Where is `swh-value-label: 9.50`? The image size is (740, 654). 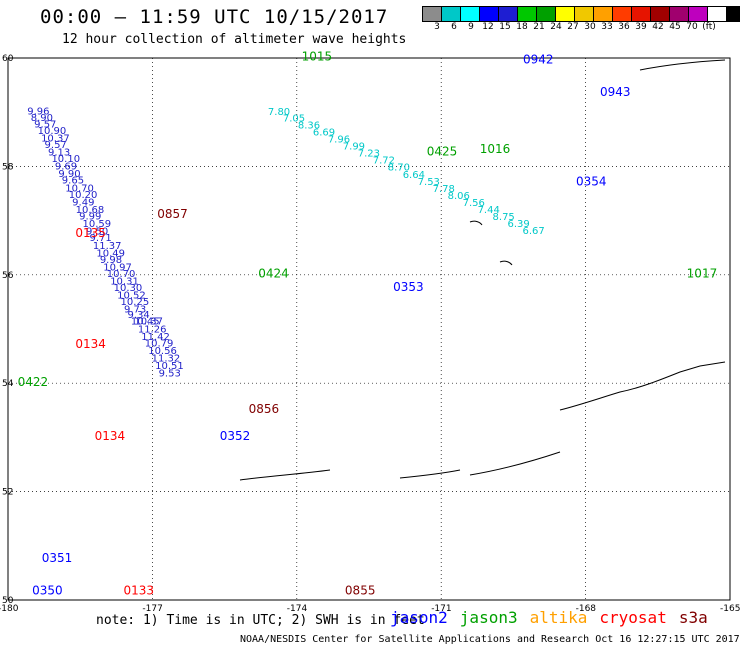 swh-value-label: 9.50 is located at coordinates (97, 232).